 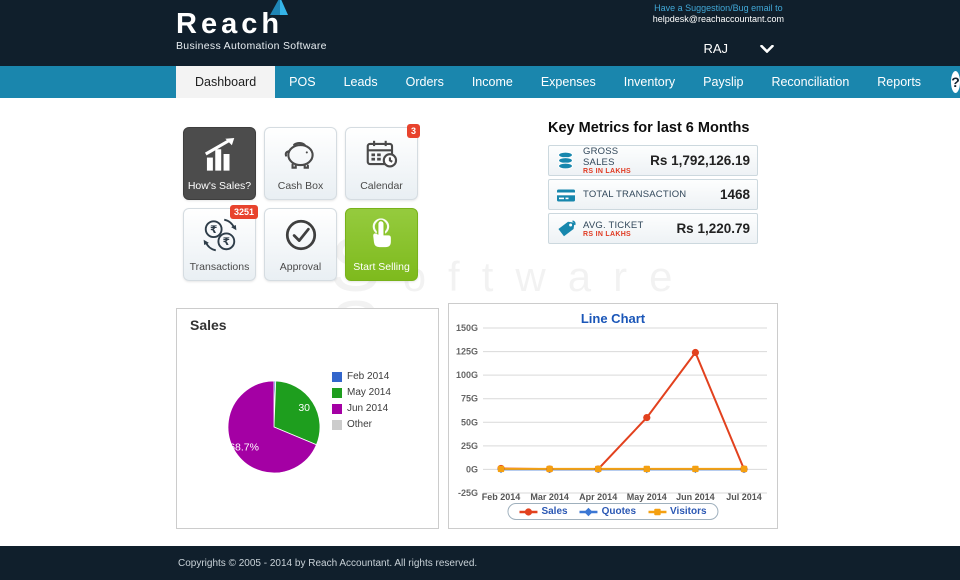 What do you see at coordinates (226, 82) in the screenshot?
I see `tab-dashboard: Dashboard` at bounding box center [226, 82].